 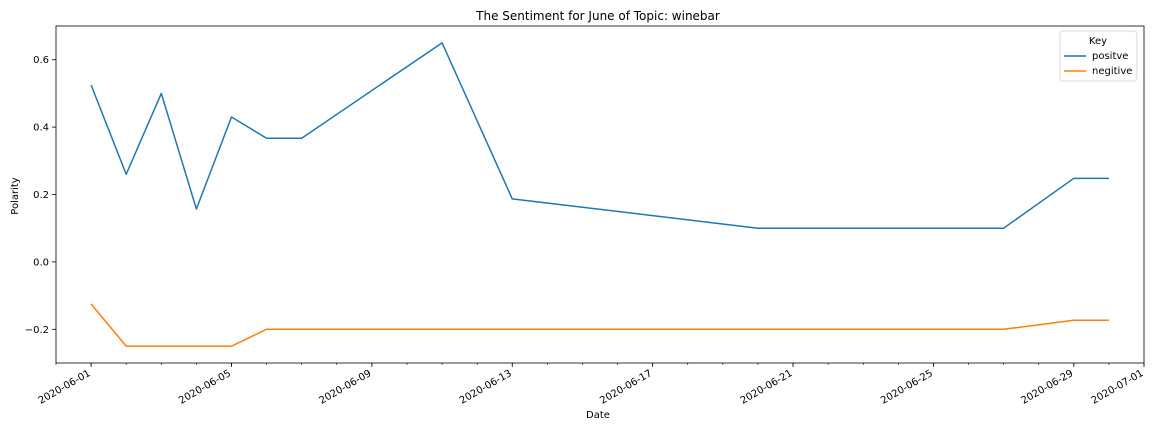 What do you see at coordinates (598, 415) in the screenshot?
I see `x-axis-label: Date` at bounding box center [598, 415].